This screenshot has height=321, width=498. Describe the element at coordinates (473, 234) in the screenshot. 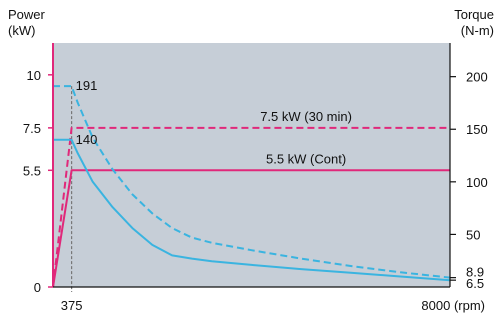

I see `right-tick-label-50: 50` at that location.